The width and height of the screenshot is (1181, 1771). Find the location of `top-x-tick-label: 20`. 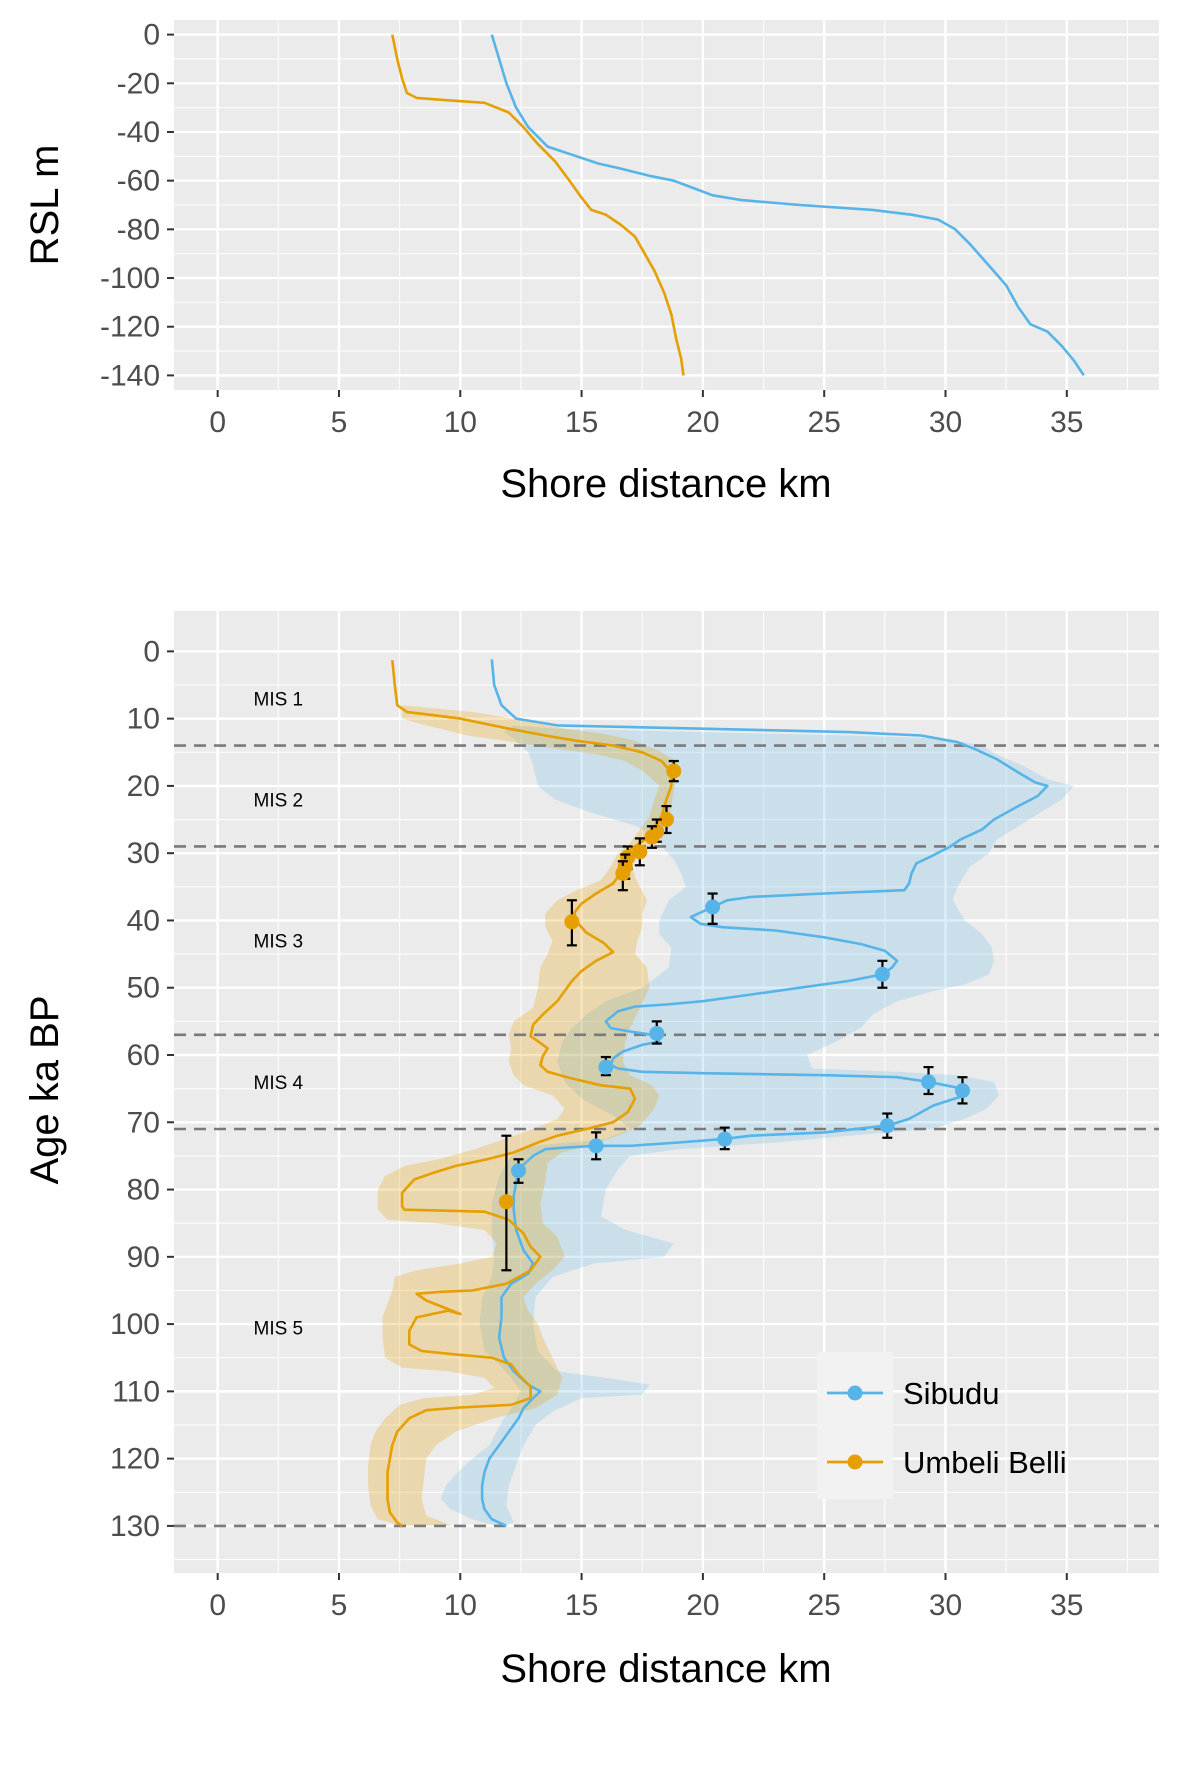

top-x-tick-label: 20 is located at coordinates (702, 422).